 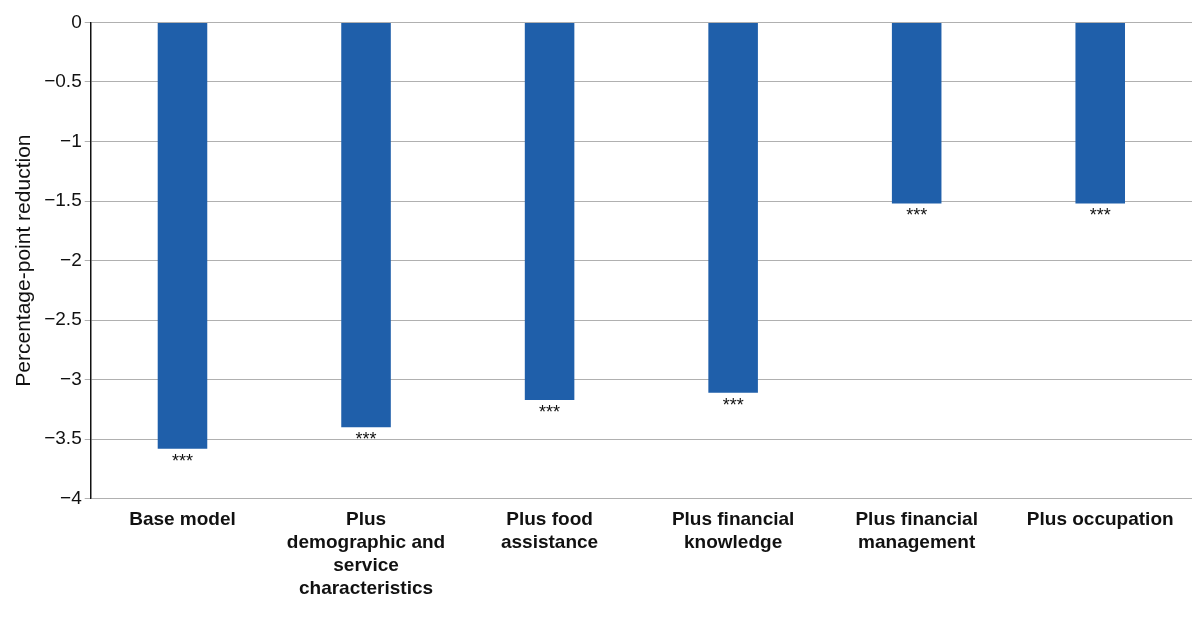 I want to click on y-tick-label: −1, so click(x=71, y=140).